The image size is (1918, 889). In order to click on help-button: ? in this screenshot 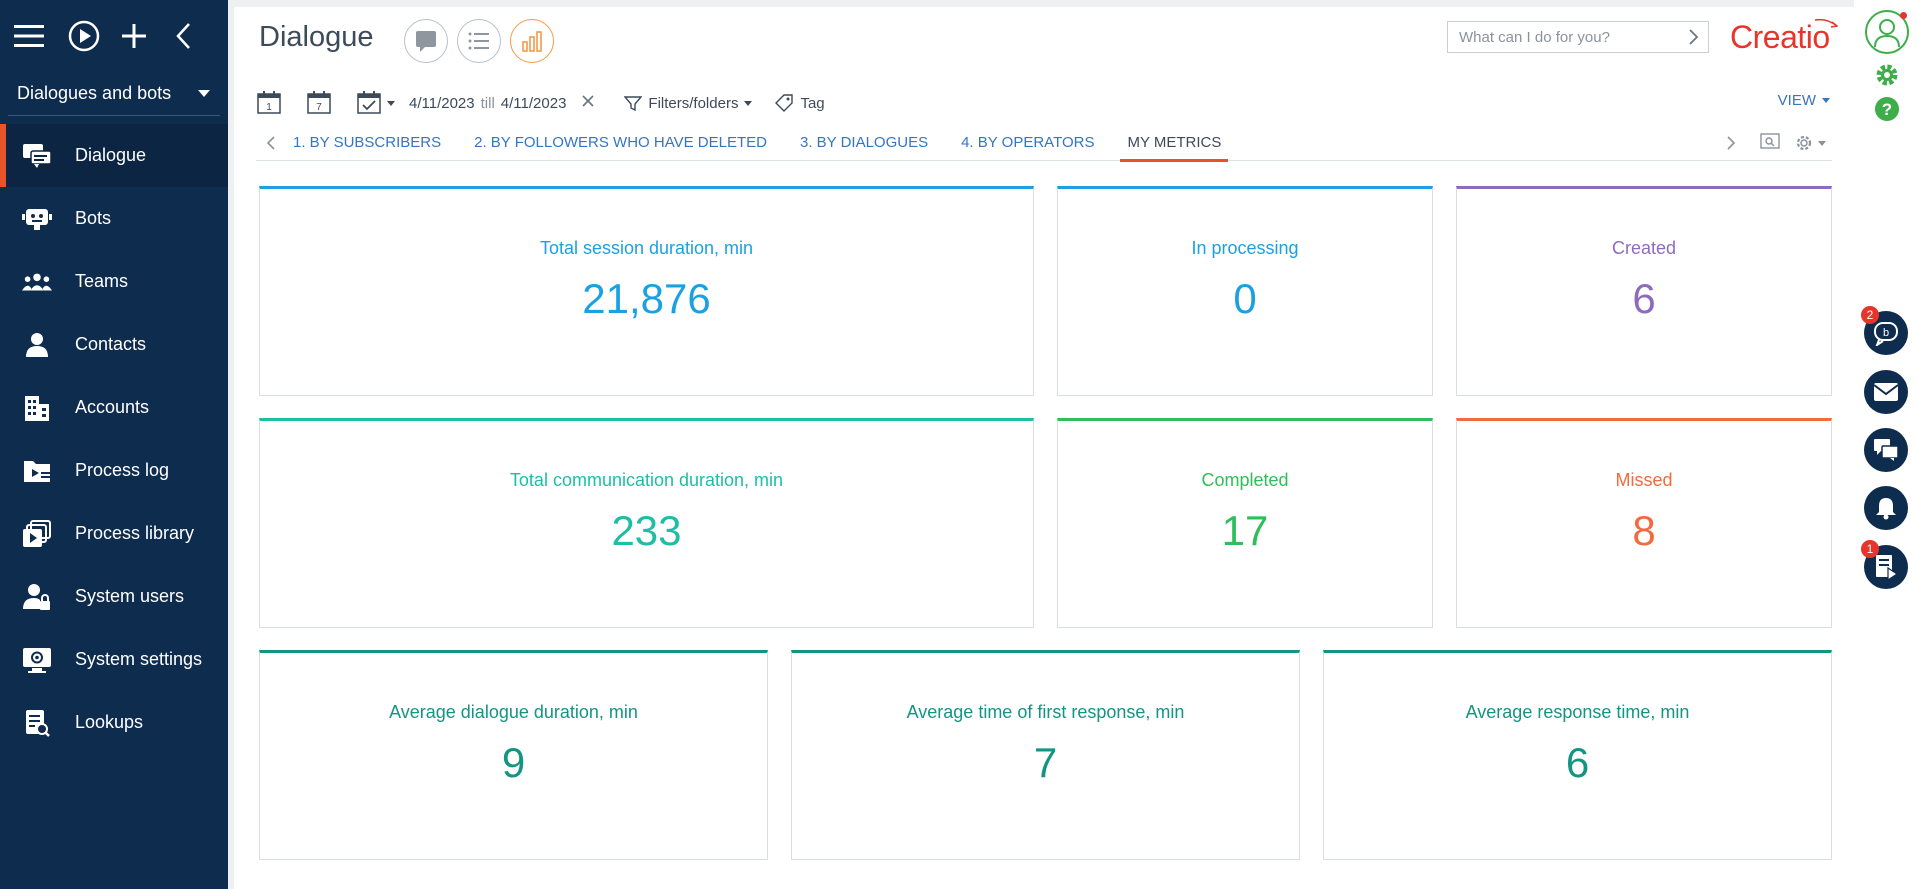, I will do `click(1887, 111)`.